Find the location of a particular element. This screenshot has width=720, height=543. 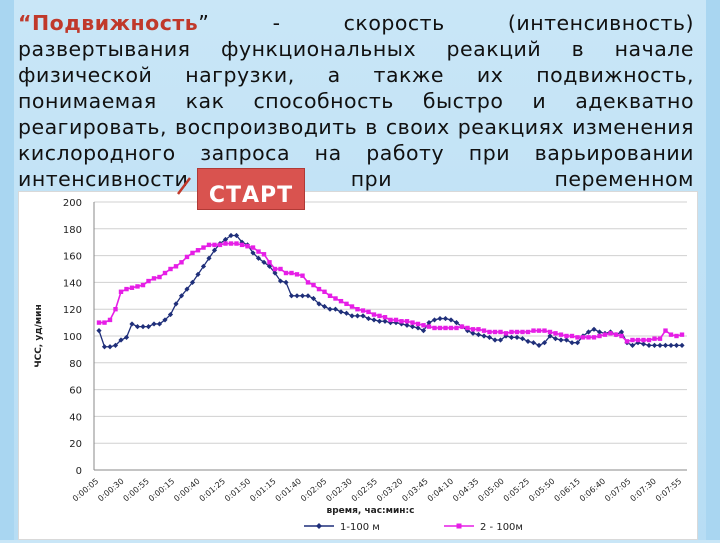

x-tick-label: 0:02:30 is located at coordinates (338, 490).